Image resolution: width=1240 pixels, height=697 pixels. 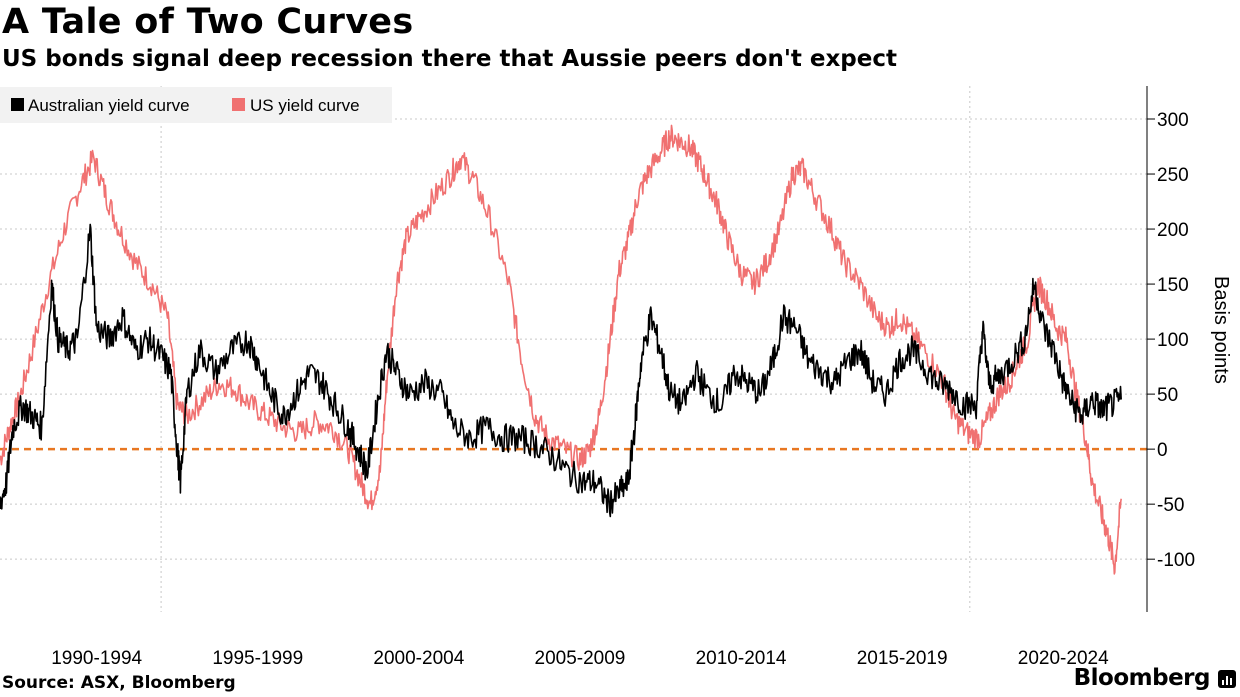 What do you see at coordinates (109, 105) in the screenshot?
I see `legend-label-australia: Australian yield curve` at bounding box center [109, 105].